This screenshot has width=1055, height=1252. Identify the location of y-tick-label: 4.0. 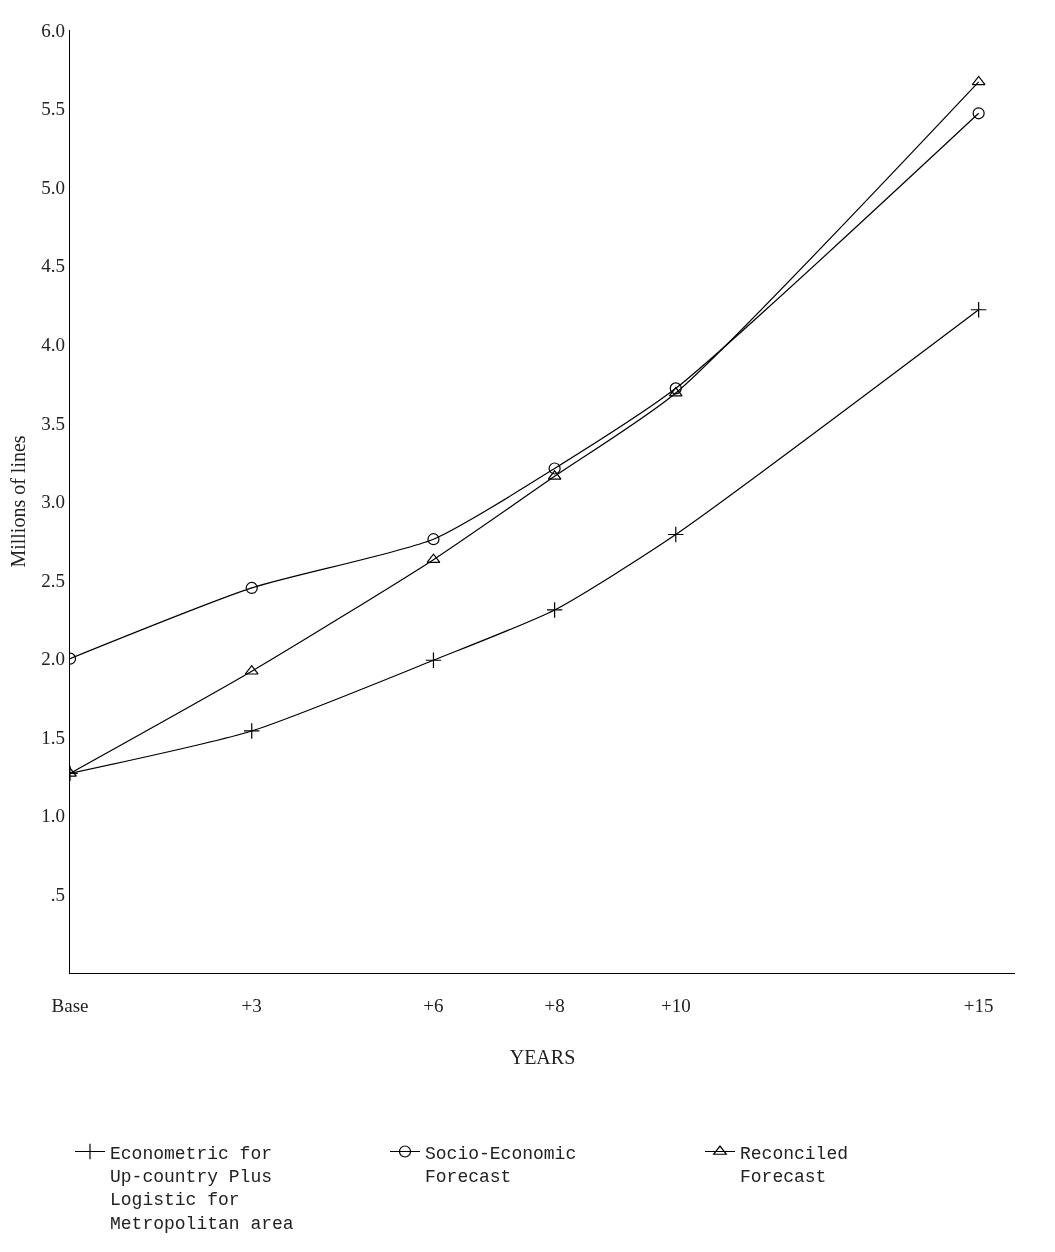
(53, 344).